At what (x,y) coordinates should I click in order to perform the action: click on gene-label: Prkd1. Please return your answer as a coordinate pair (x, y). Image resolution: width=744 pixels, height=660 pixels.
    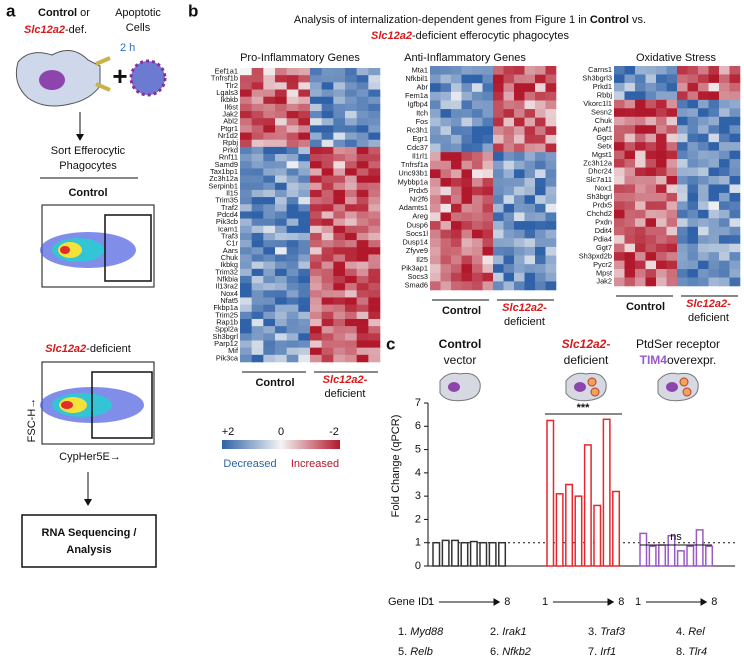
    Looking at the image, I should click on (602, 86).